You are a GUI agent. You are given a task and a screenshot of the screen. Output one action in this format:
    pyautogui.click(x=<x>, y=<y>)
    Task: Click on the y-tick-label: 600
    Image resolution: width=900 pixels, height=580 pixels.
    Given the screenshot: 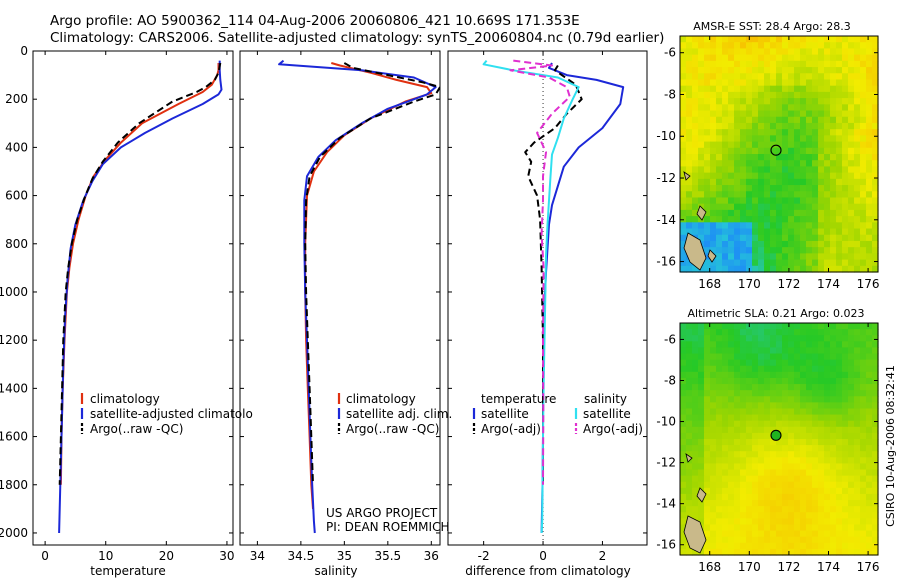 What is the action you would take?
    pyautogui.click(x=16, y=196)
    